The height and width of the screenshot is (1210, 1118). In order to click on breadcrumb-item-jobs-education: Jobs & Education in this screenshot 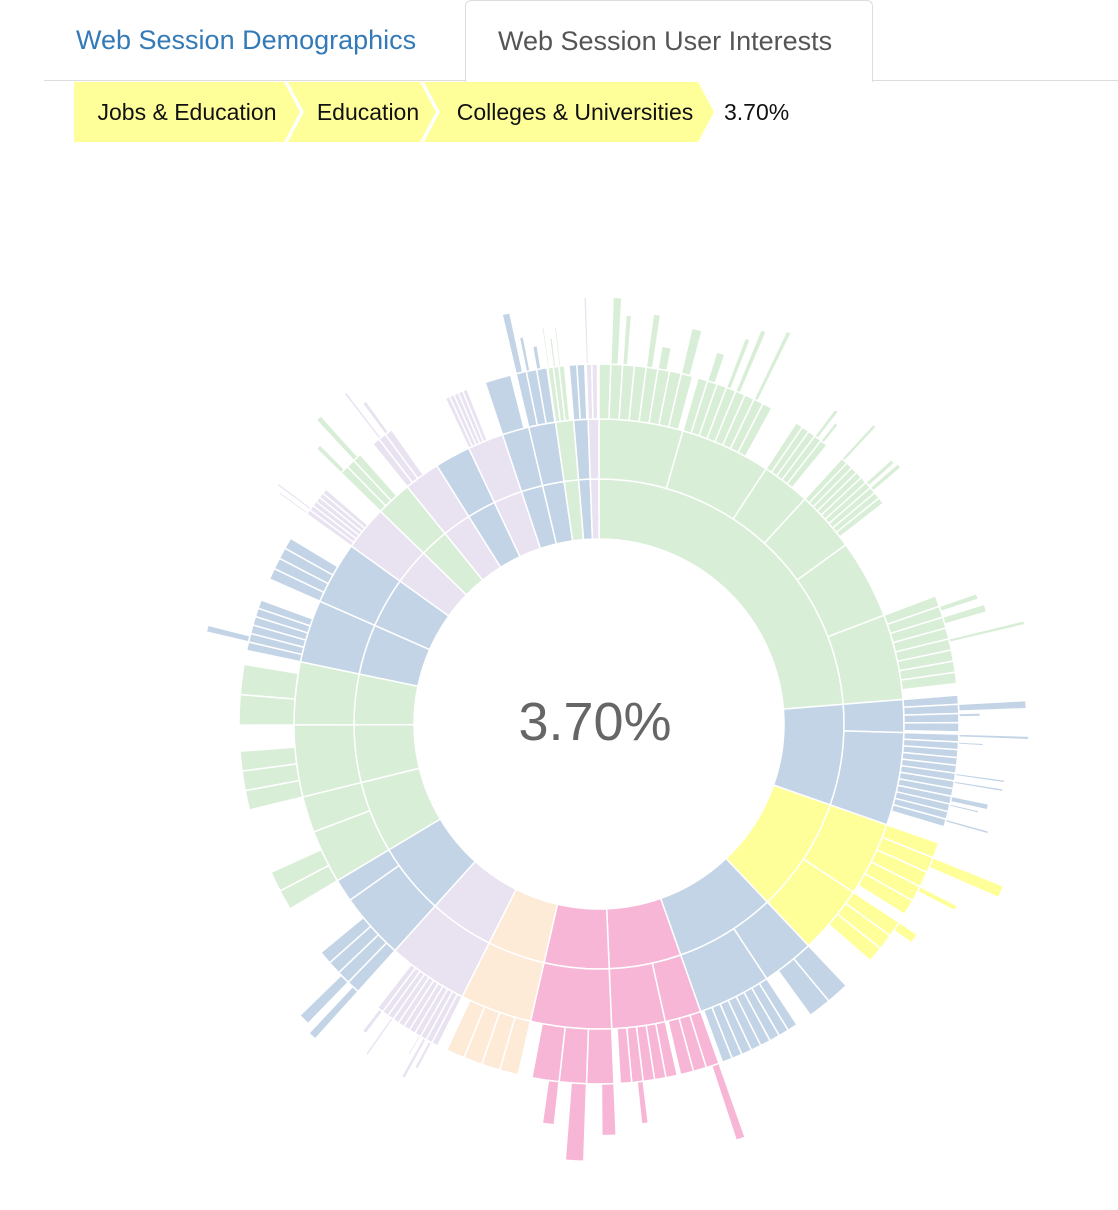, I will do `click(187, 112)`.